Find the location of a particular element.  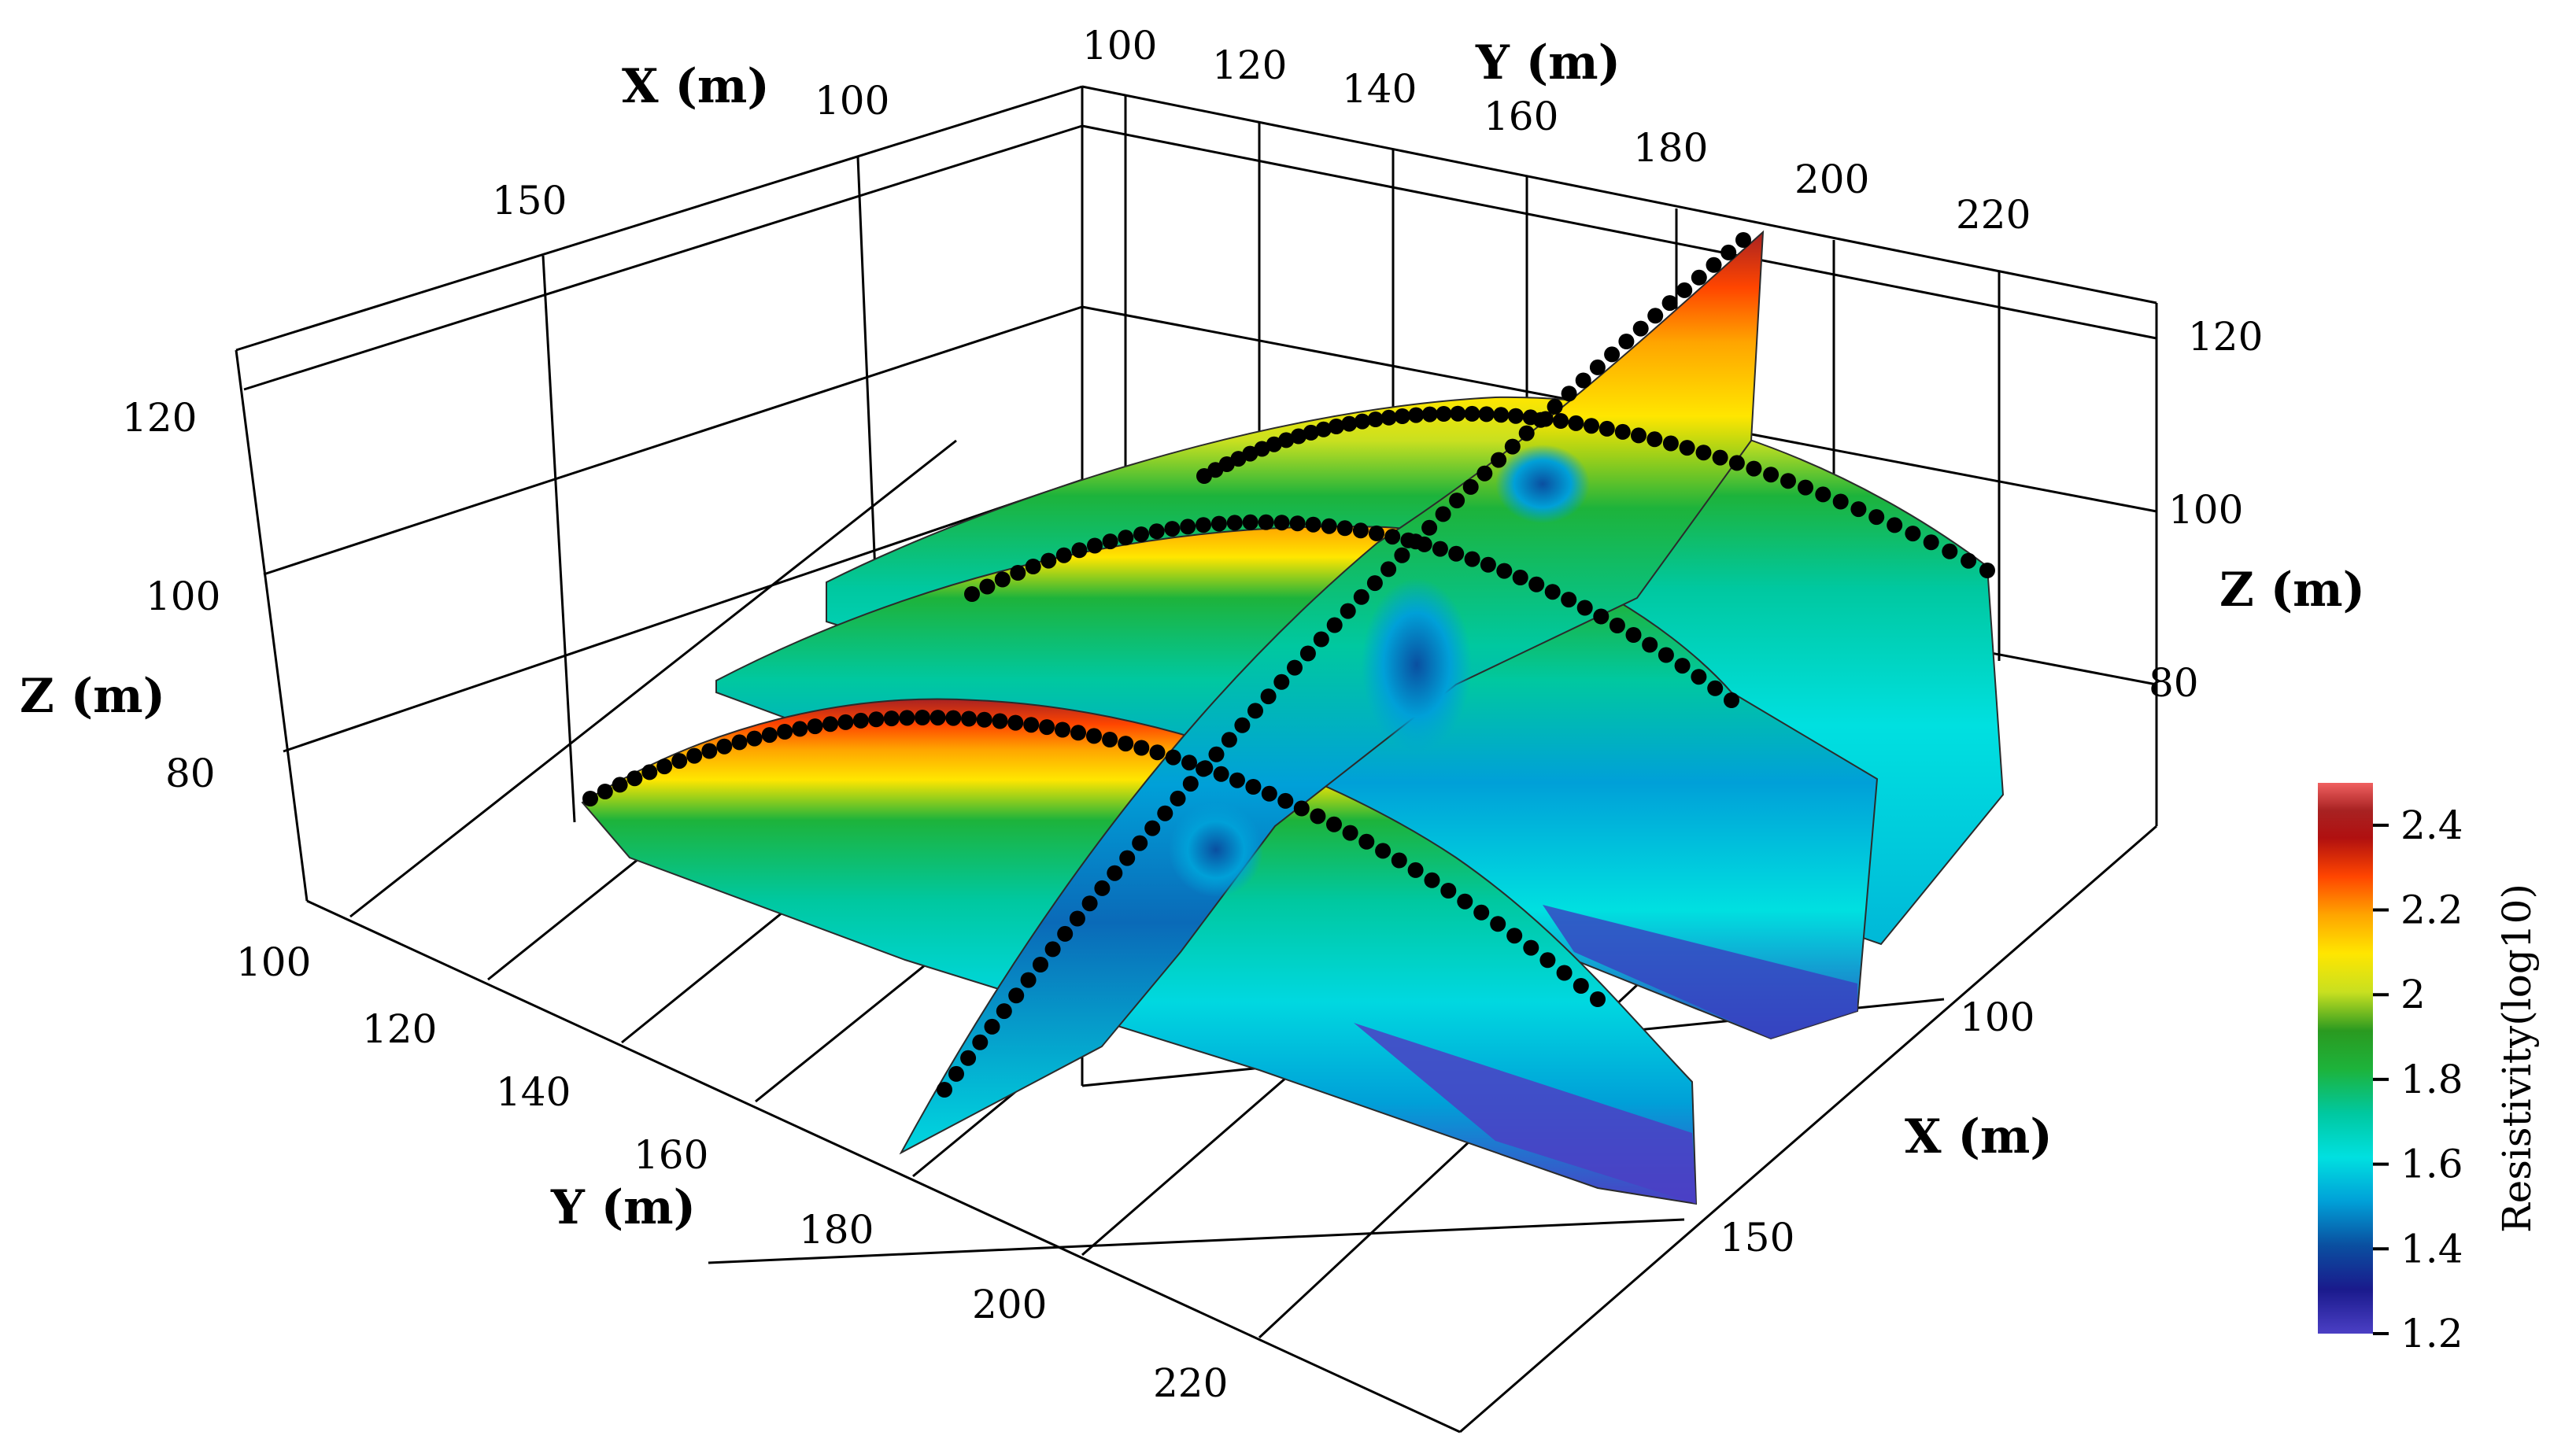

y-bottom-tick: 180 is located at coordinates (836, 1230).